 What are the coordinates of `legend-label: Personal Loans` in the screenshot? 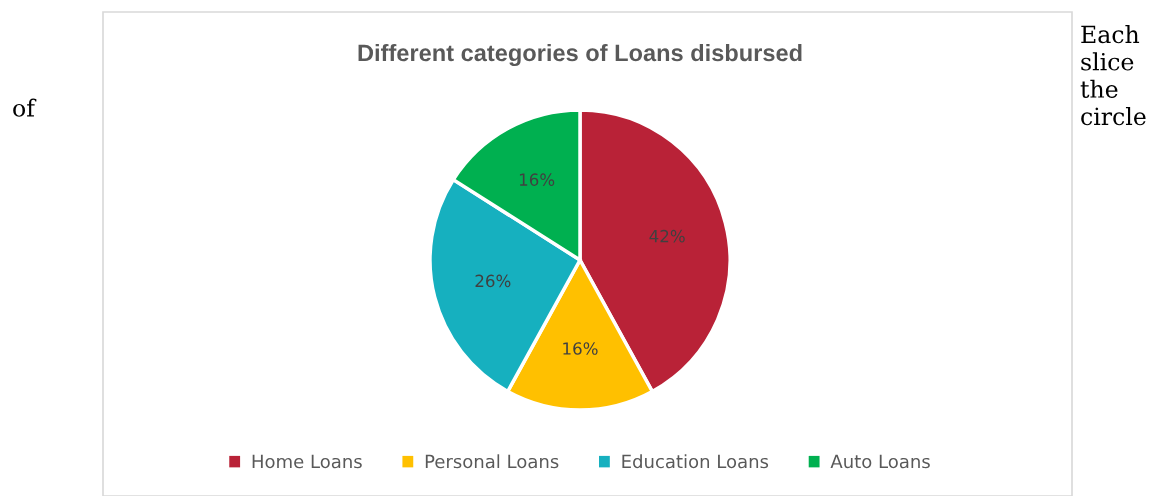 It's located at (492, 461).